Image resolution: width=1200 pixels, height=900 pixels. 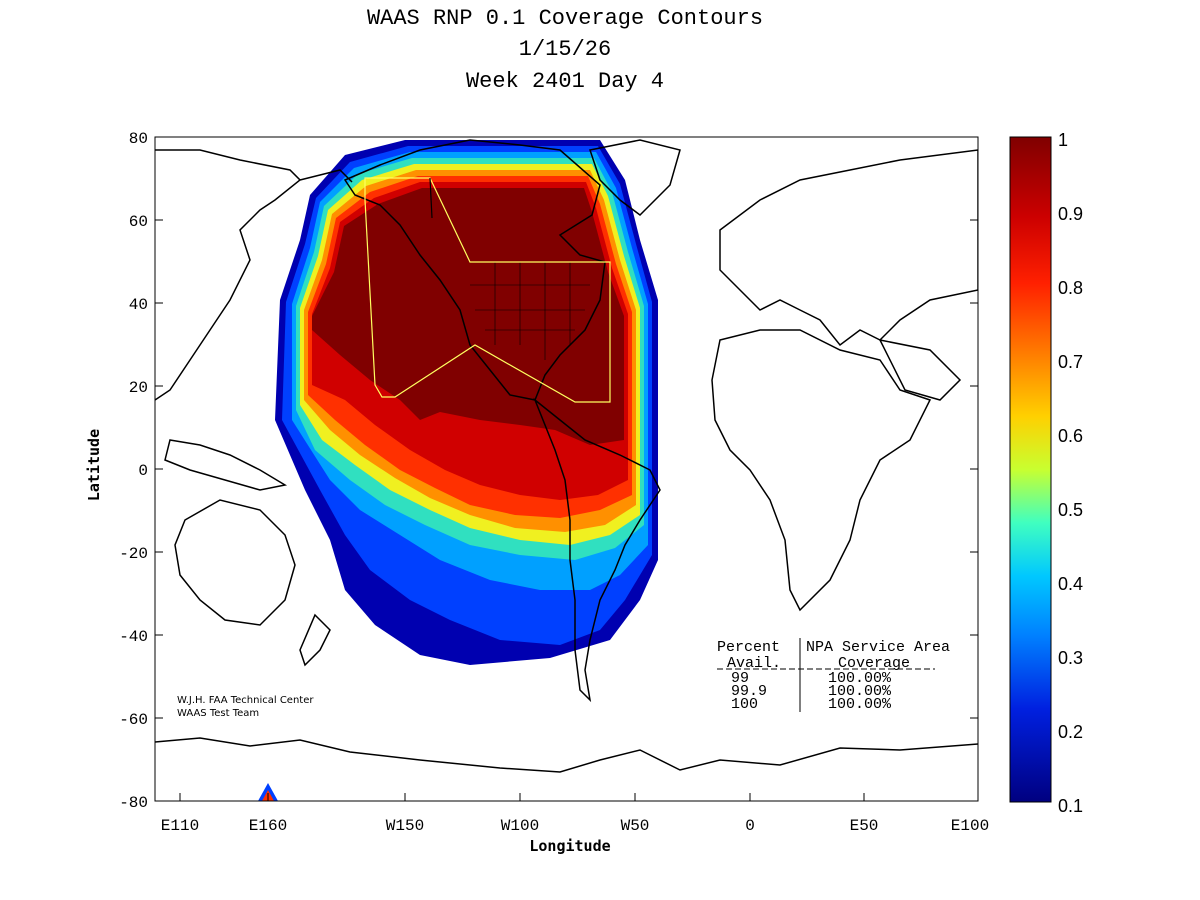 I want to click on antarctica-outline, so click(x=566, y=755).